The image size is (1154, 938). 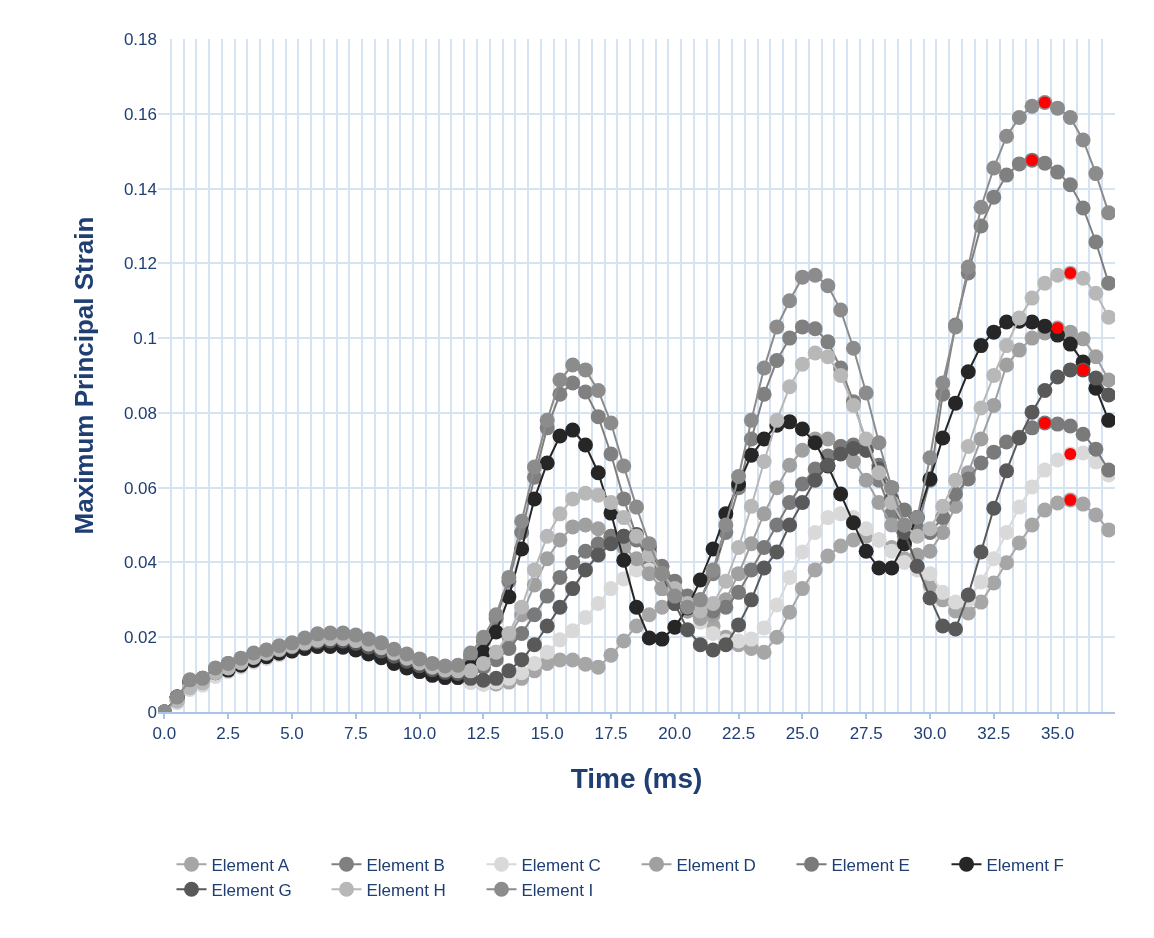 What do you see at coordinates (802, 734) in the screenshot?
I see `x-tick-label: 25.0` at bounding box center [802, 734].